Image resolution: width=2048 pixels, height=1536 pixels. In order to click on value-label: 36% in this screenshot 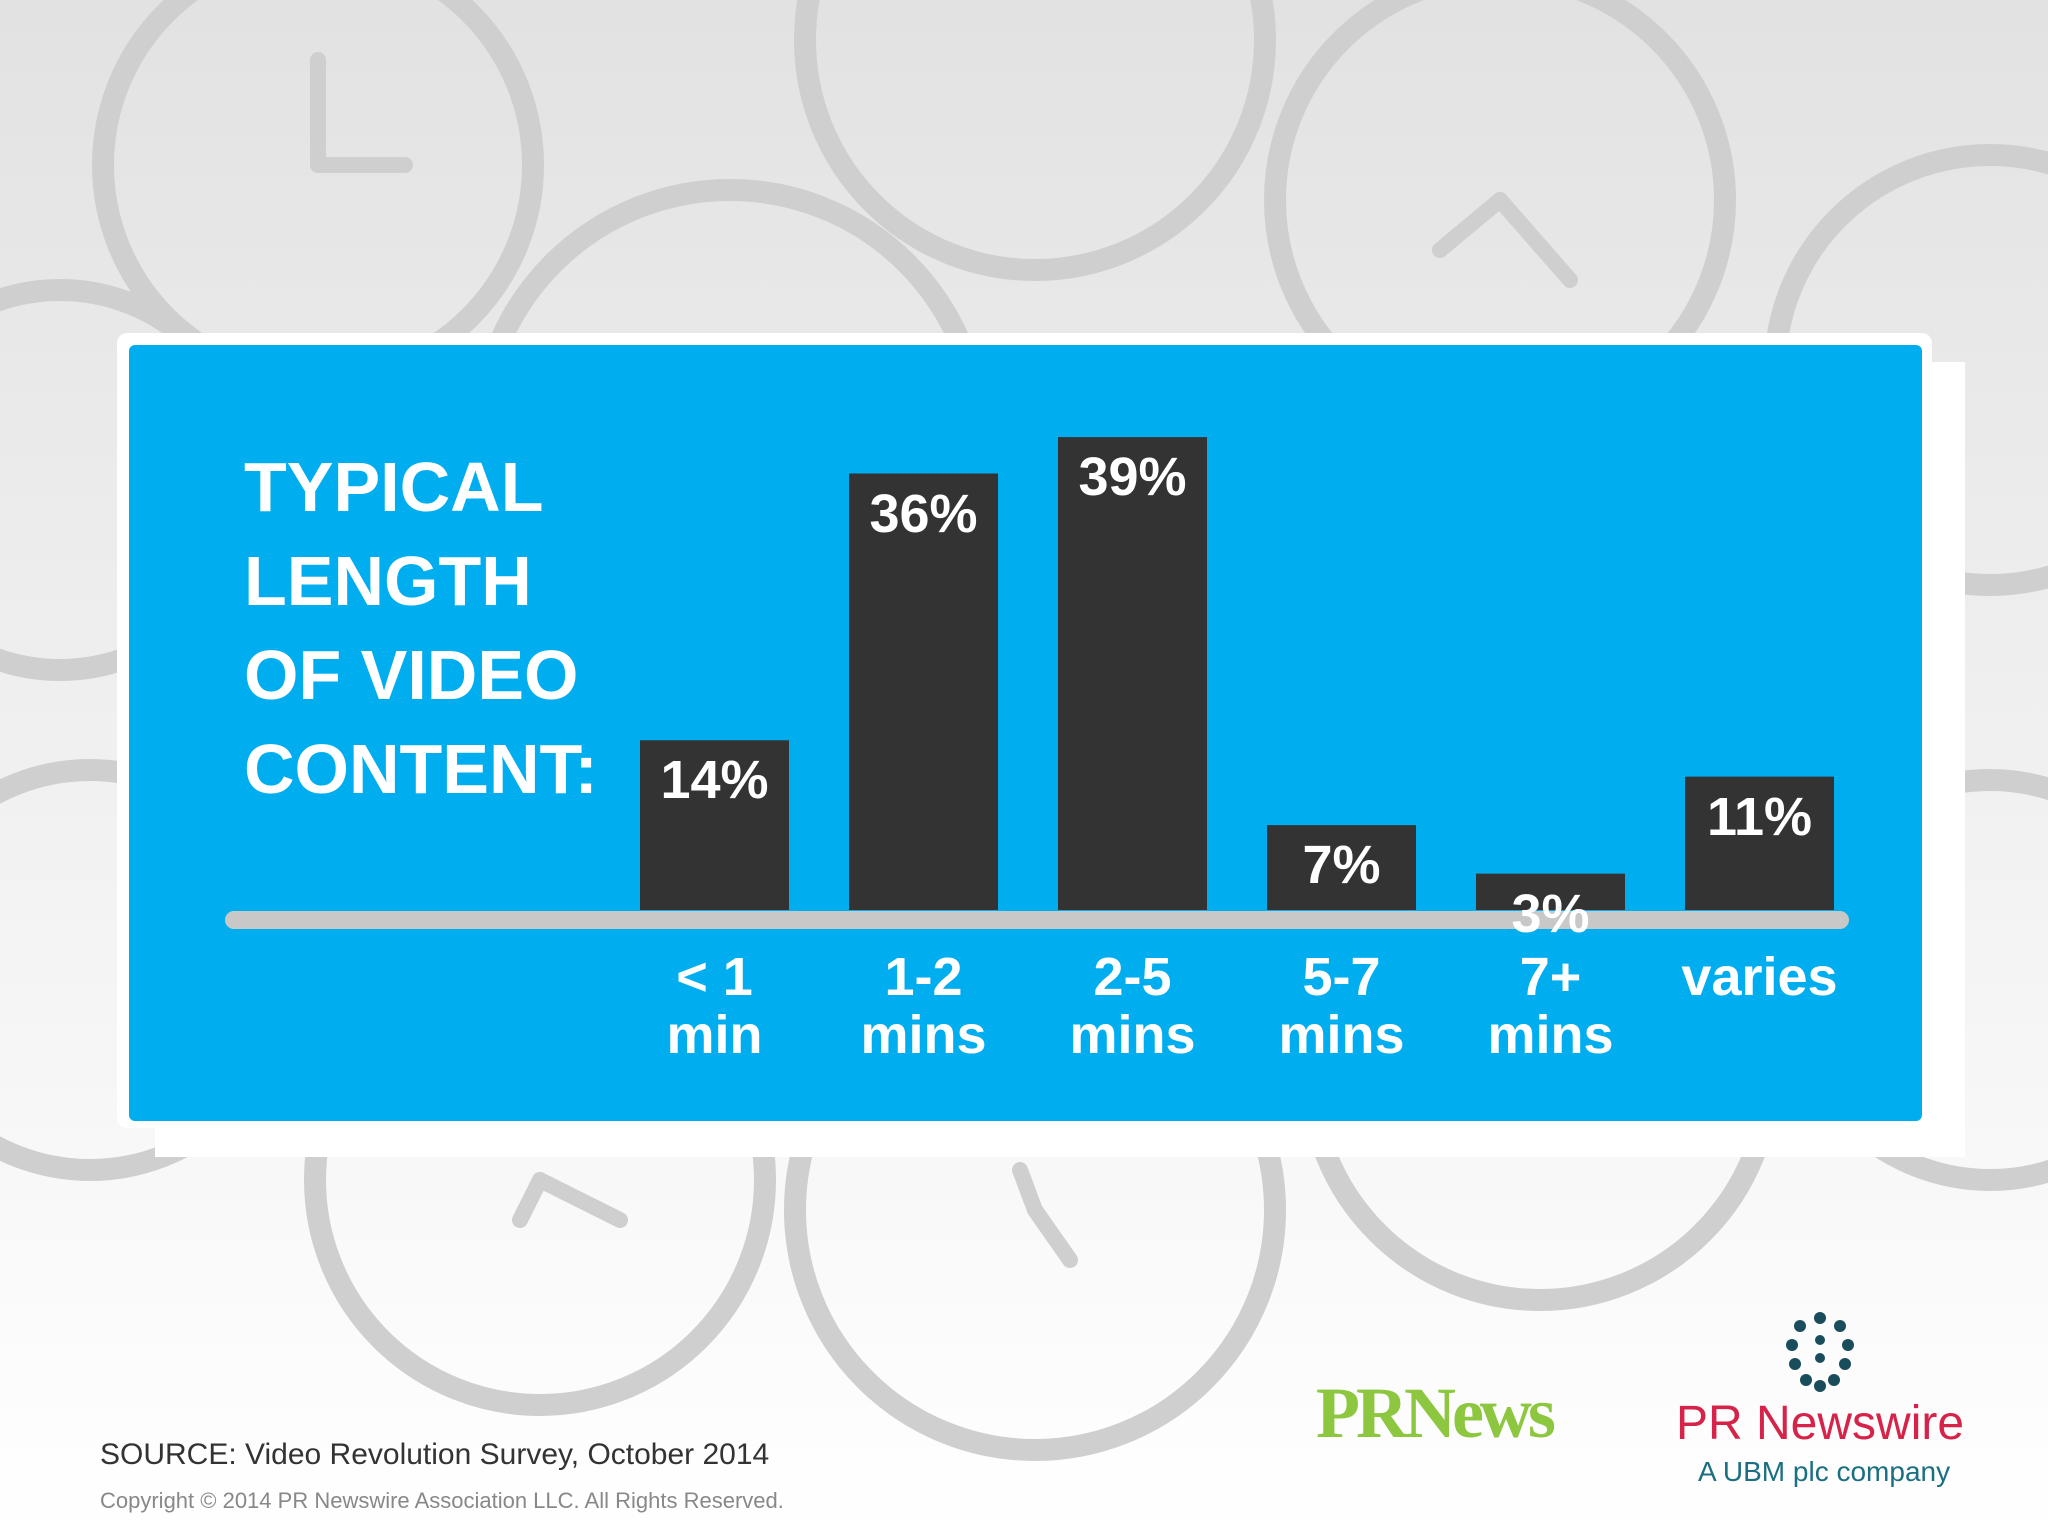, I will do `click(923, 513)`.